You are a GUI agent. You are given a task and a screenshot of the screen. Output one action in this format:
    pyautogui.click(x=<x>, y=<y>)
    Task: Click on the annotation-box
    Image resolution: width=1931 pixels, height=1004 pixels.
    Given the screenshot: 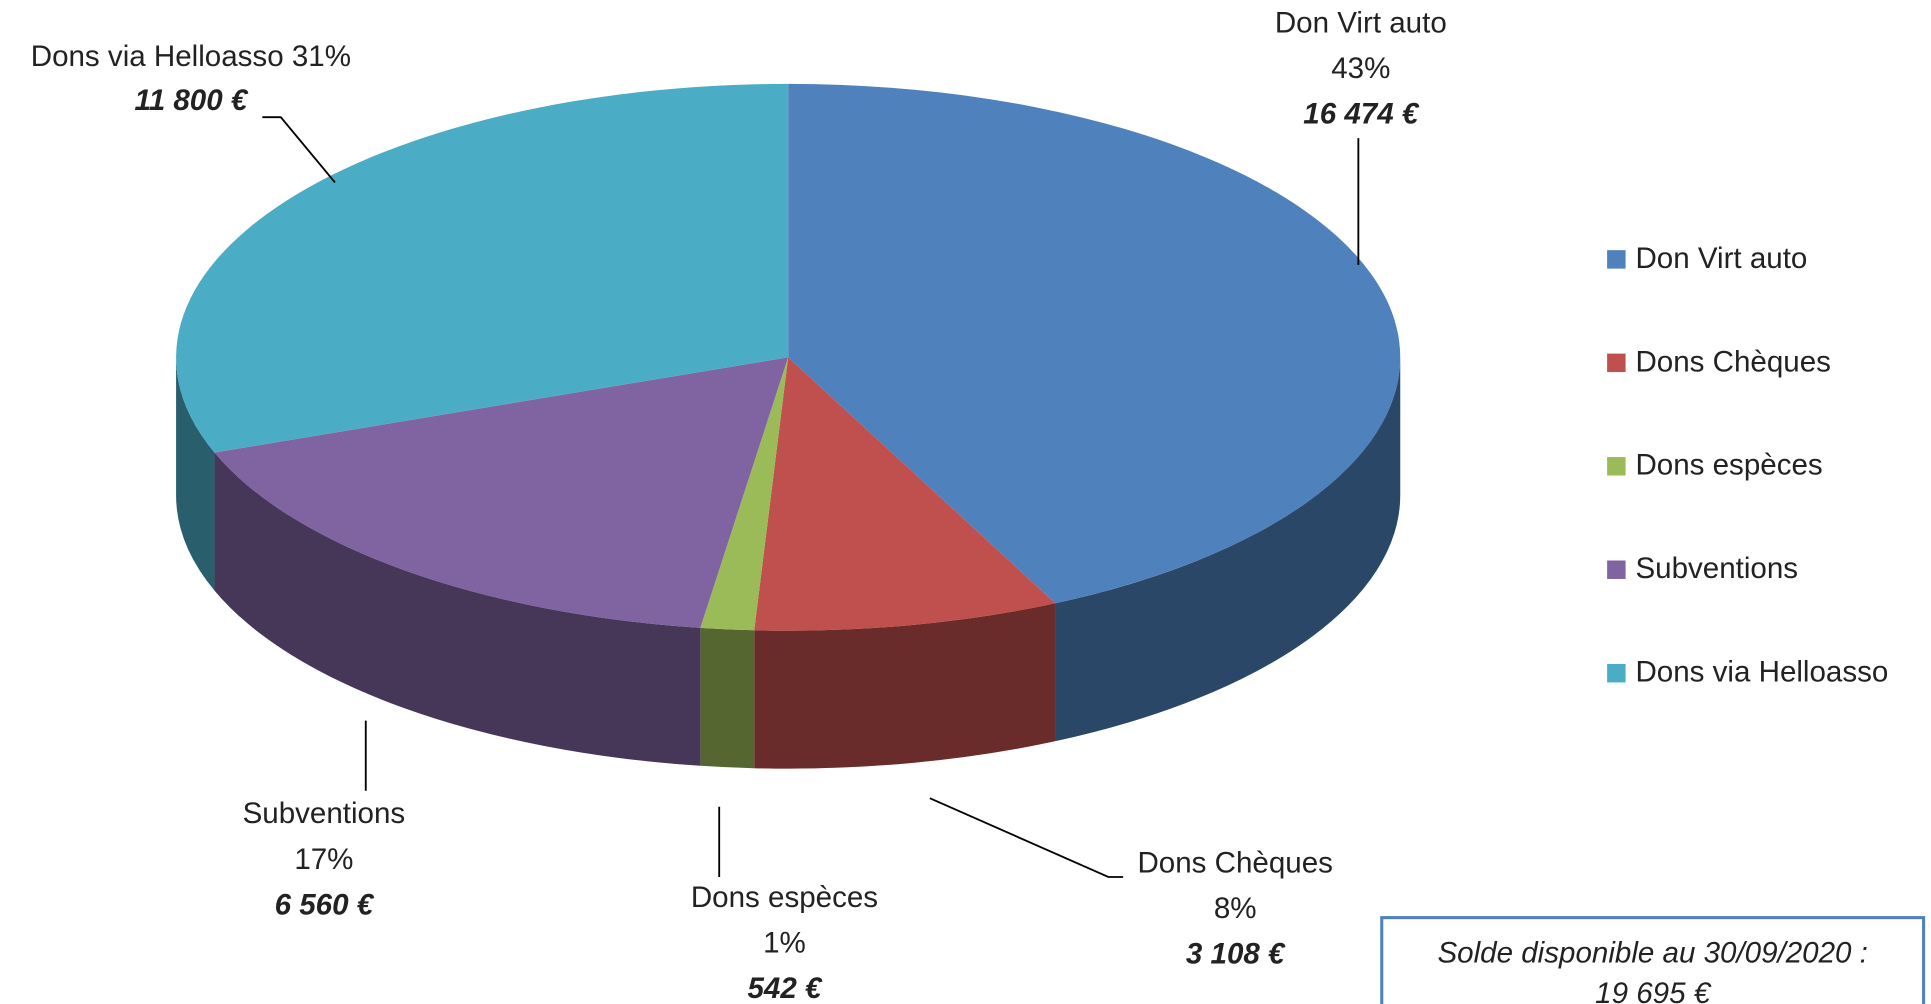 What is the action you would take?
    pyautogui.click(x=1653, y=960)
    